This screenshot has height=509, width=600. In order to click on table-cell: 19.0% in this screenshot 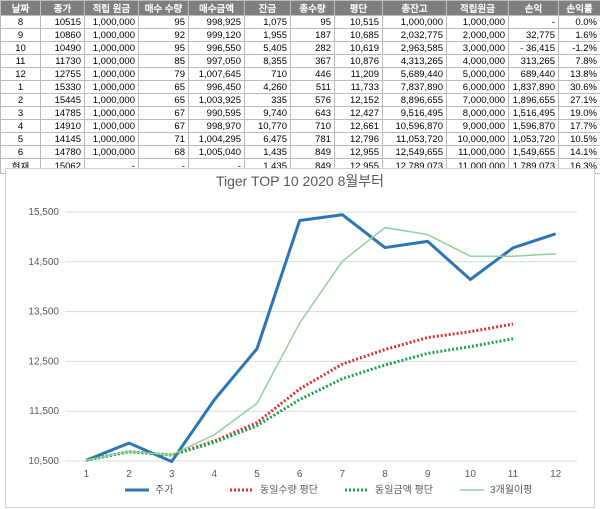, I will do `click(579, 113)`.